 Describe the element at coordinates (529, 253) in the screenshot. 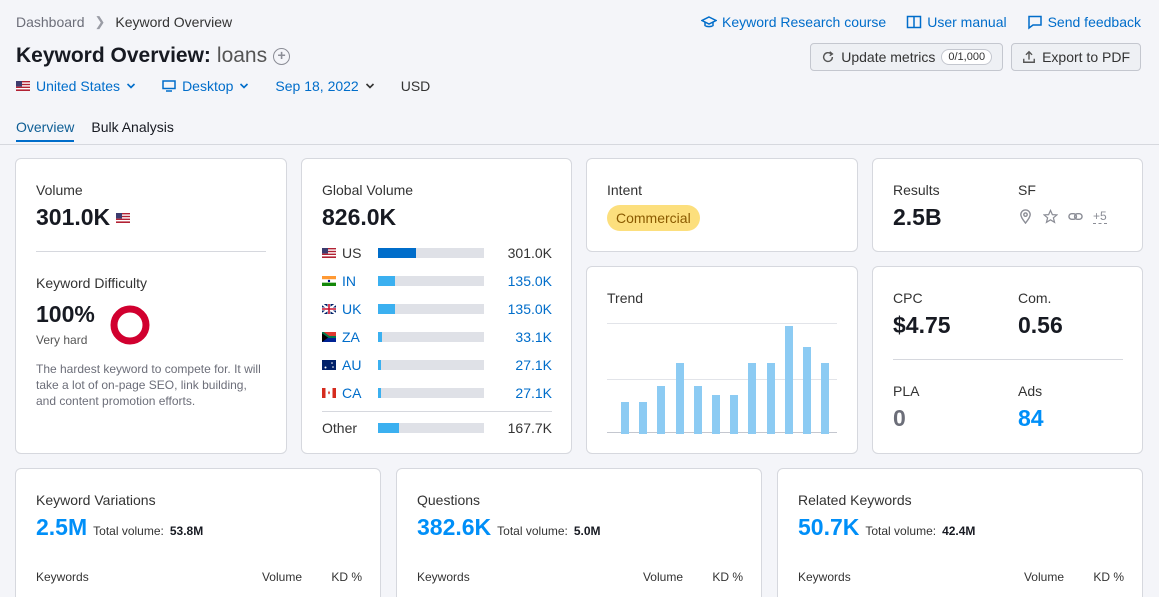

I see `country-volume: 301.0K` at that location.